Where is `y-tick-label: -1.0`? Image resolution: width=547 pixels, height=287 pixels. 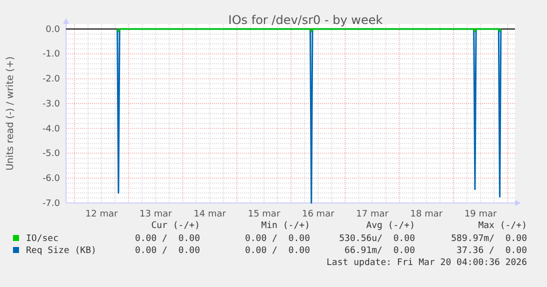
y-tick-label: -1.0 is located at coordinates (51, 55).